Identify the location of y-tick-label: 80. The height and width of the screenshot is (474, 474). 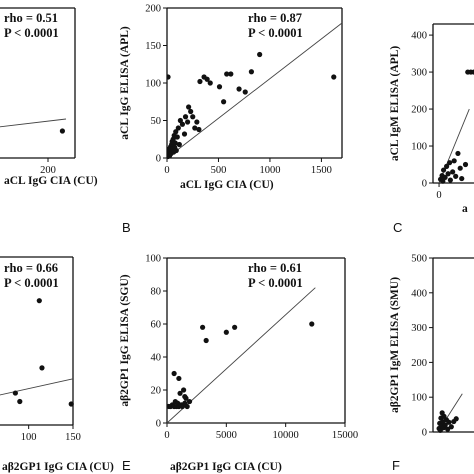
(156, 292).